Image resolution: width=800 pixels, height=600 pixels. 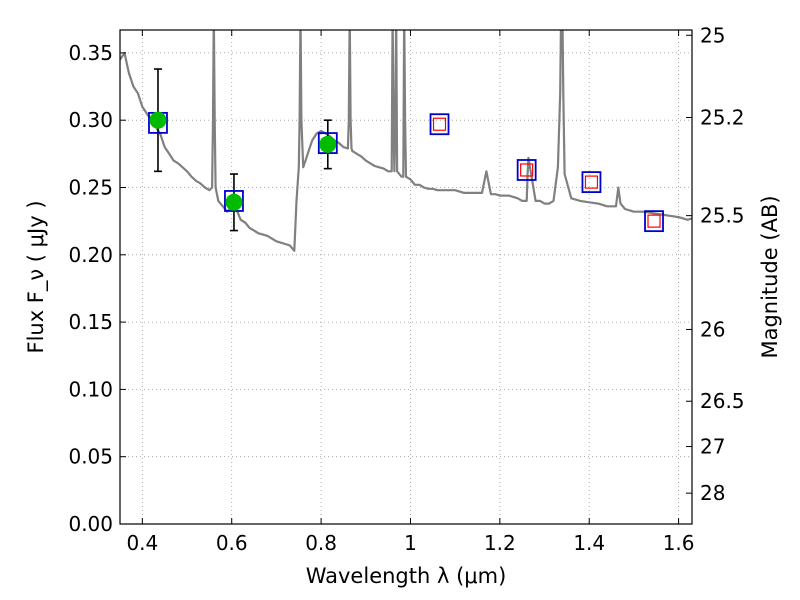 I want to click on x-tick-label: 1.4, so click(x=589, y=543).